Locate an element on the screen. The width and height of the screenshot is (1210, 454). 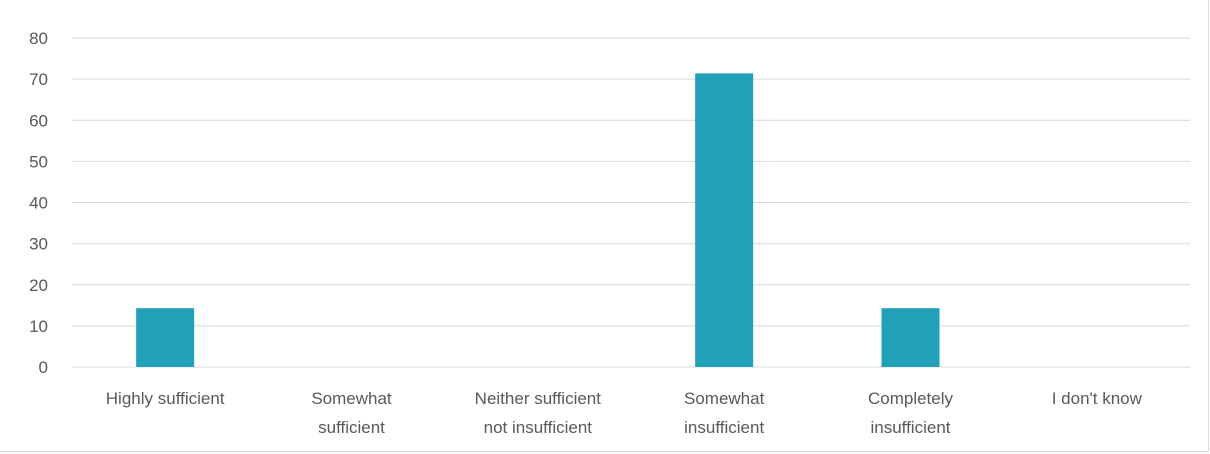
y-tick-label: 10 is located at coordinates (38, 326).